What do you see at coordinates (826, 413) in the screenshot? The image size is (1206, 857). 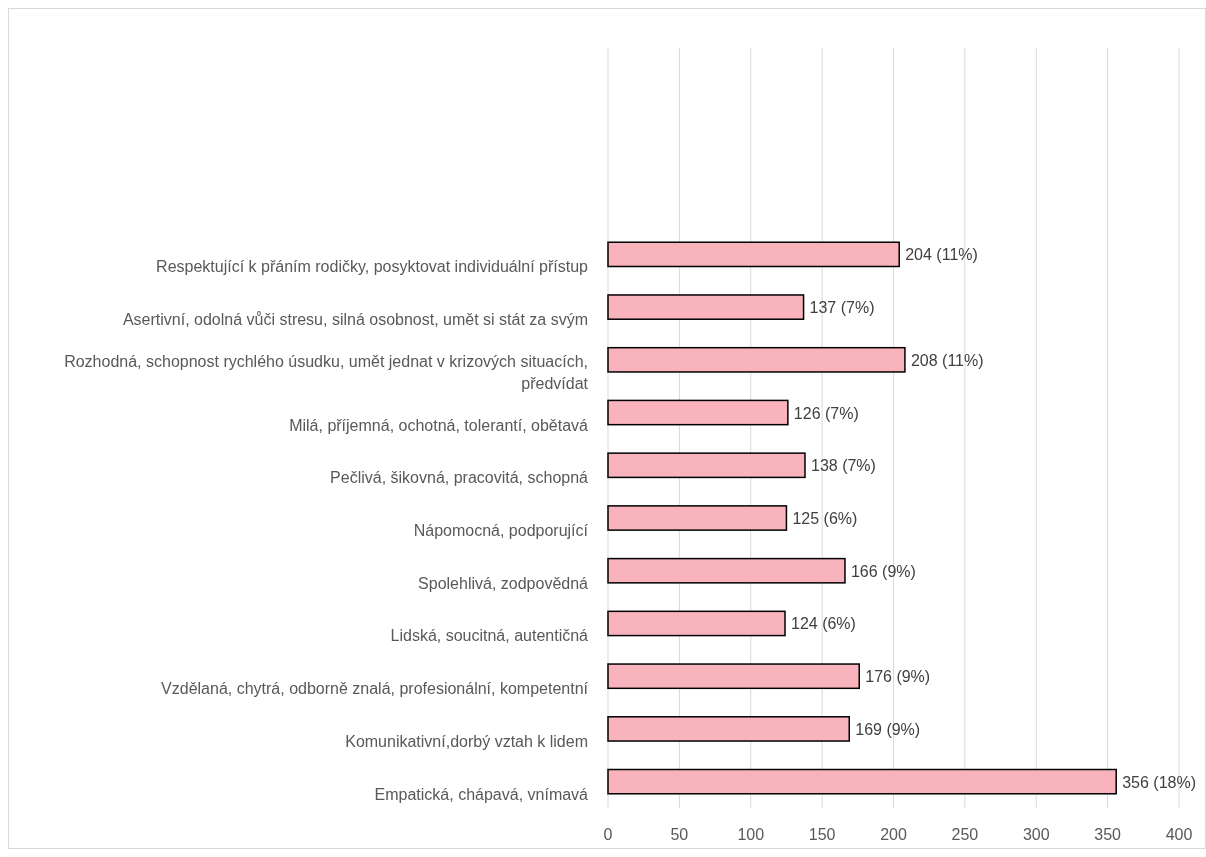 I see `data-label: 126 (7%)` at bounding box center [826, 413].